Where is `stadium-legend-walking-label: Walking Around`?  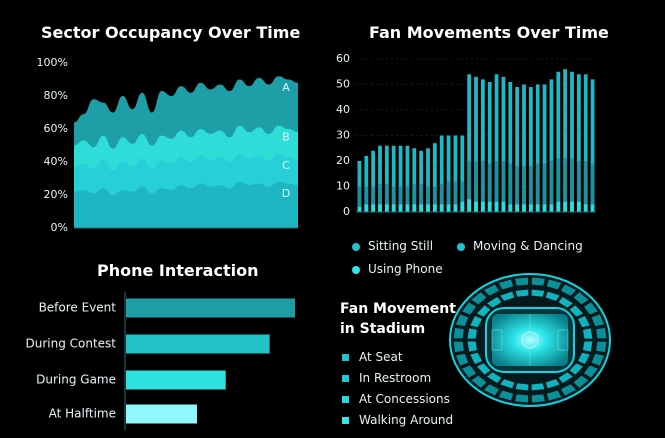
stadium-legend-walking-label: Walking Around is located at coordinates (406, 420).